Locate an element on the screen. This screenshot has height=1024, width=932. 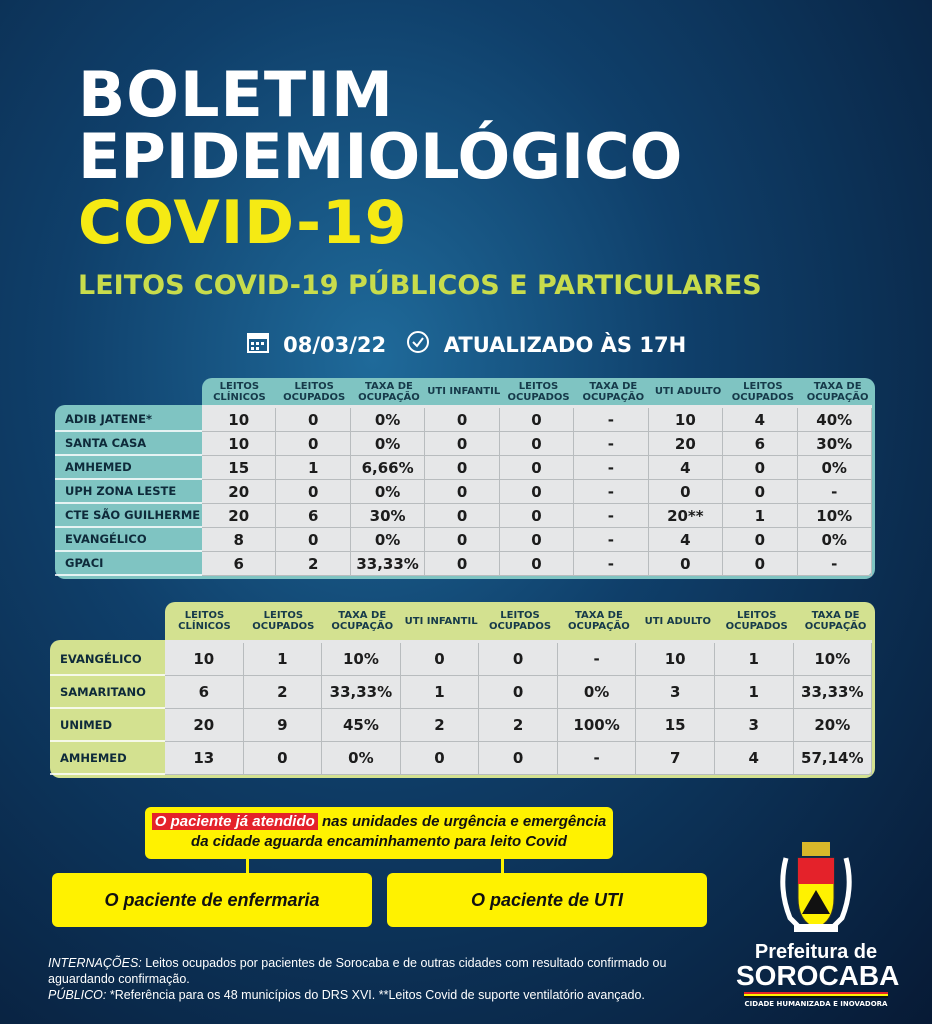
row-labels: EVANGÉLICO SAMARITANO UNIMED AMHEMED is located at coordinates (107, 709).